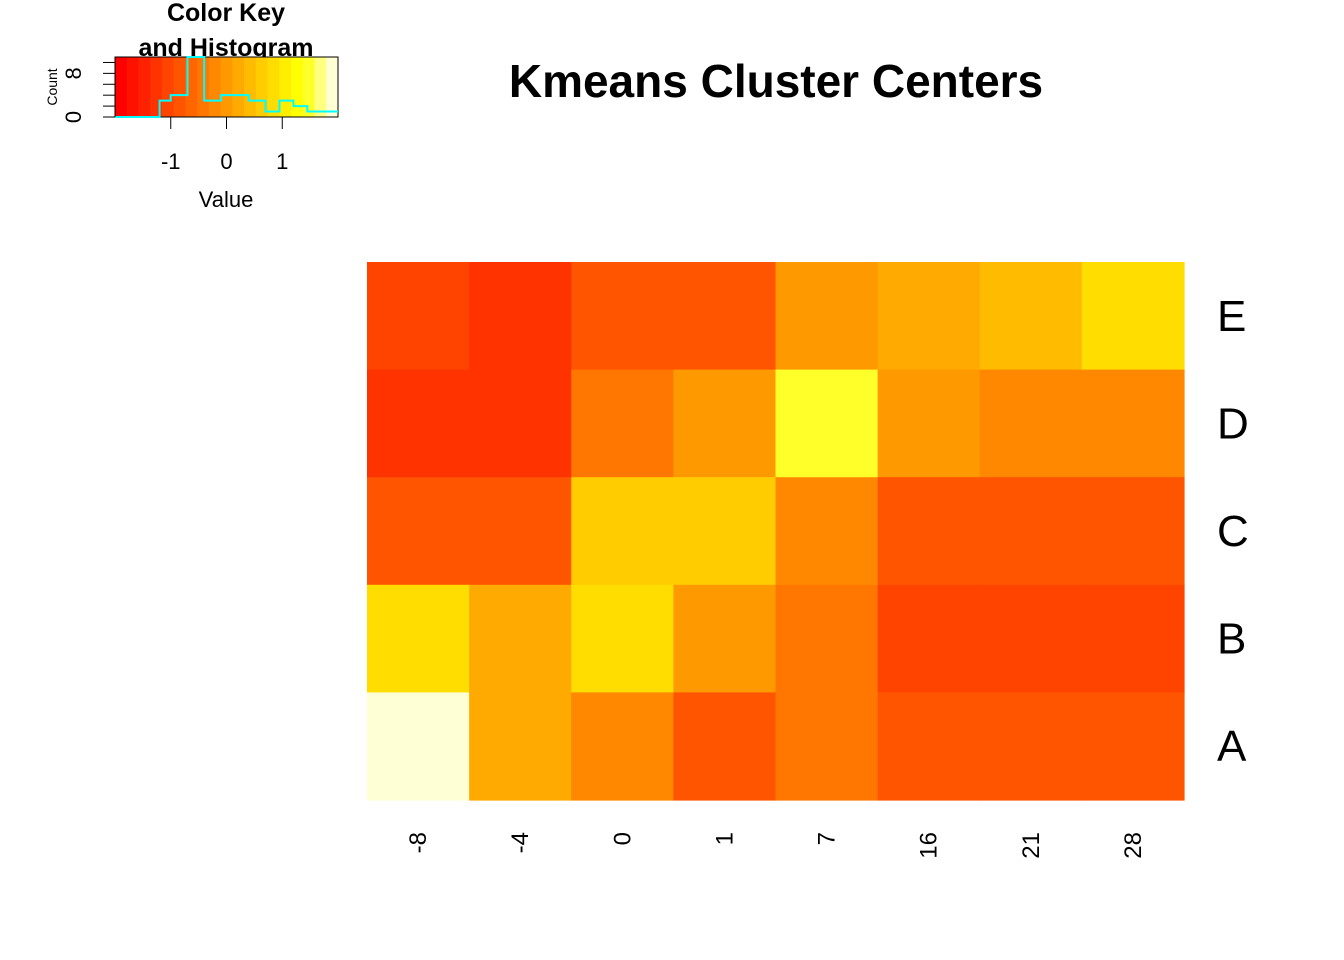  I want to click on heatmap-cell-D--8, so click(418, 423).